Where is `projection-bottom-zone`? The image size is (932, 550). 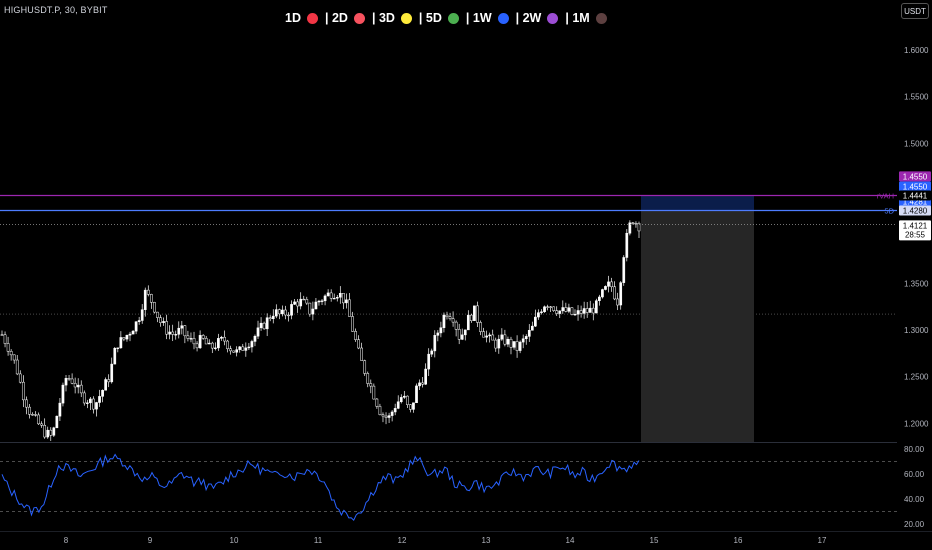
projection-bottom-zone is located at coordinates (697, 326).